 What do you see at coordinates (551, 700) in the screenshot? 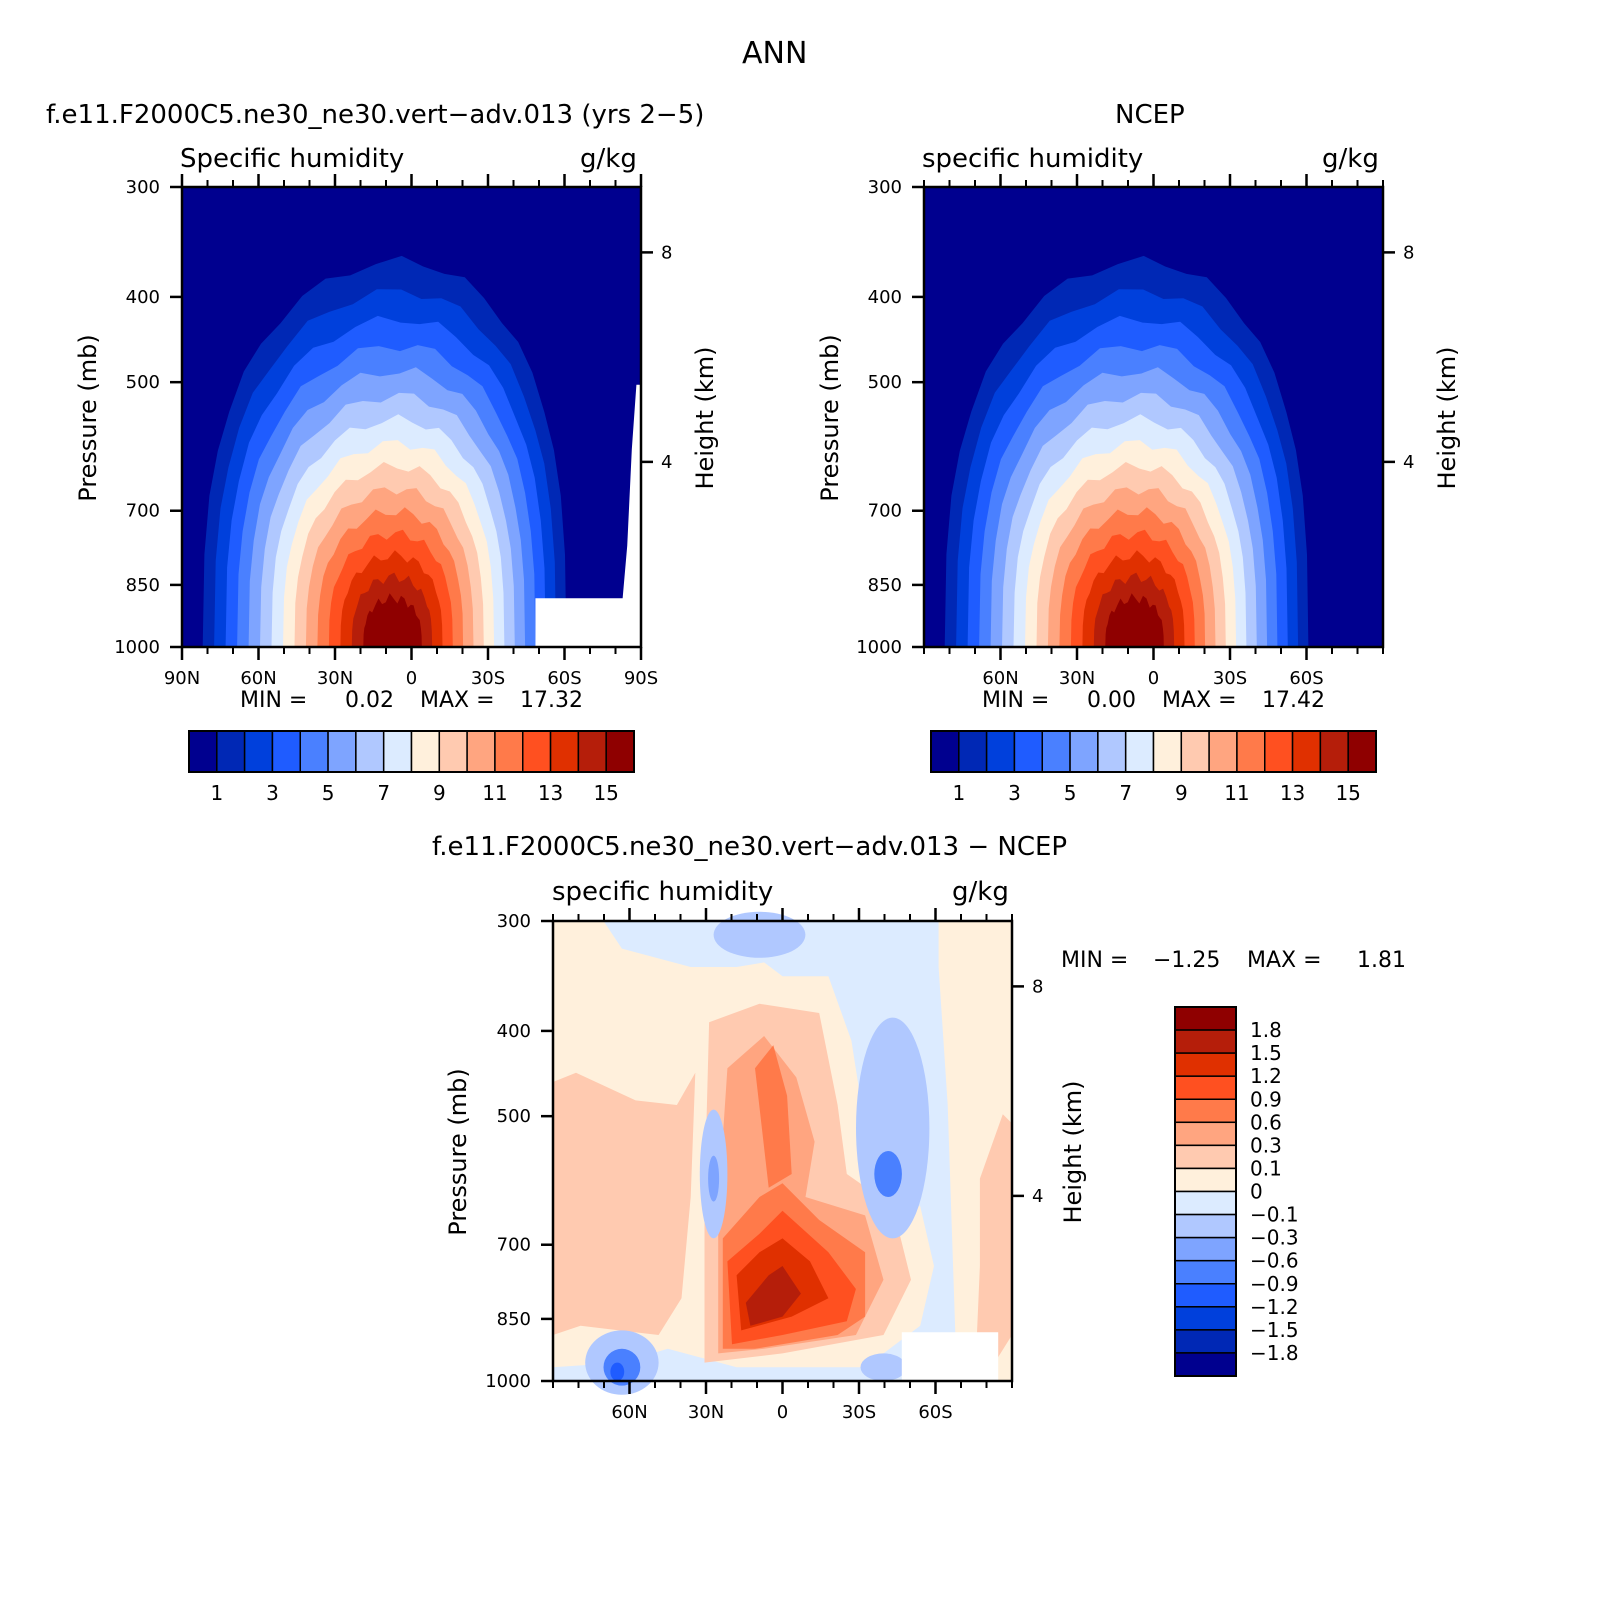
I see `model-max-value: 17.32` at bounding box center [551, 700].